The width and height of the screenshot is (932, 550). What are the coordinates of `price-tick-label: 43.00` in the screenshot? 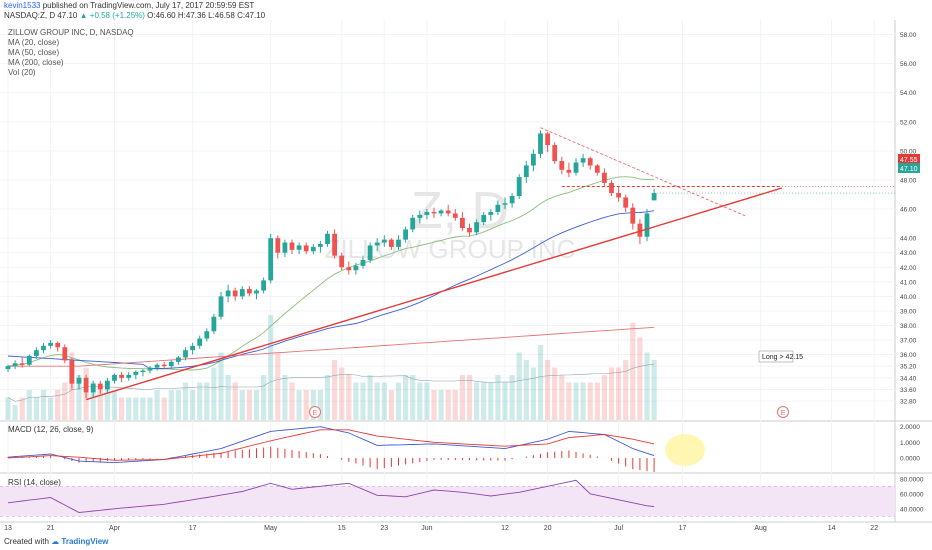 It's located at (908, 253).